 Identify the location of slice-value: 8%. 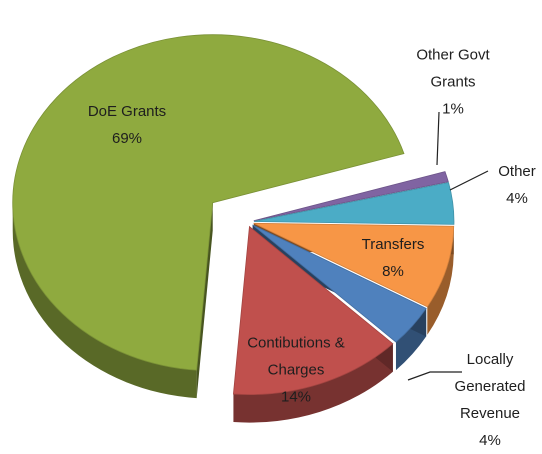
(393, 271).